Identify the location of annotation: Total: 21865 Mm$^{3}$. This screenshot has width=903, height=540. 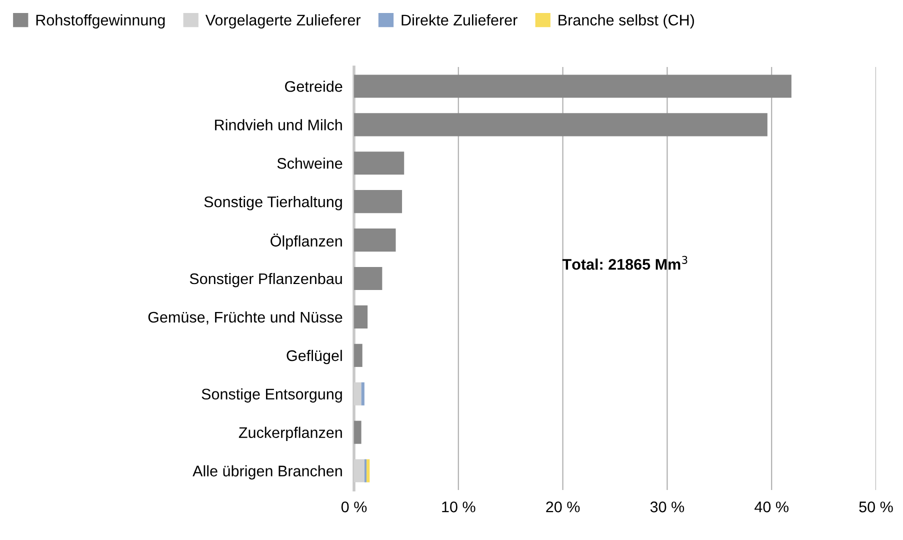
(625, 263).